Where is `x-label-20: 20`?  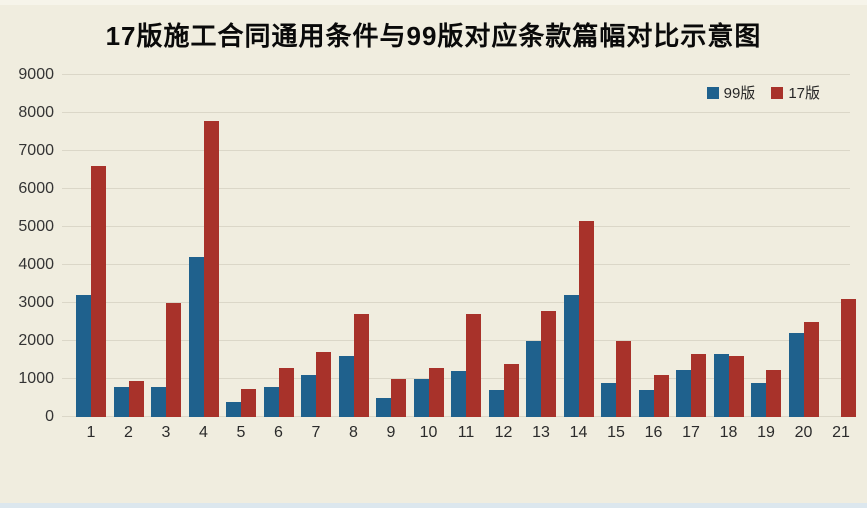 x-label-20: 20 is located at coordinates (803, 432).